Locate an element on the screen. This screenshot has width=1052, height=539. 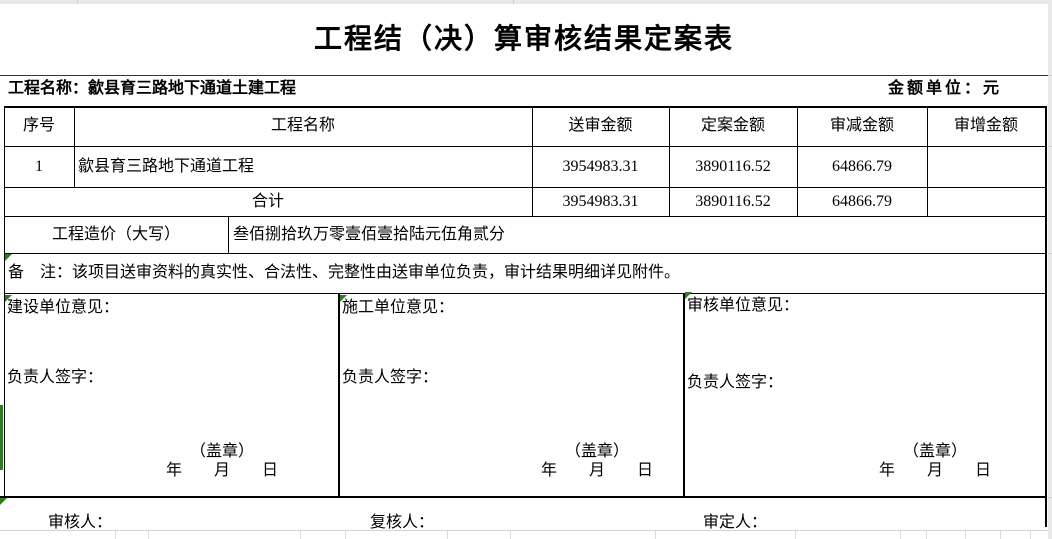
total-label: 合计 is located at coordinates (267, 201).